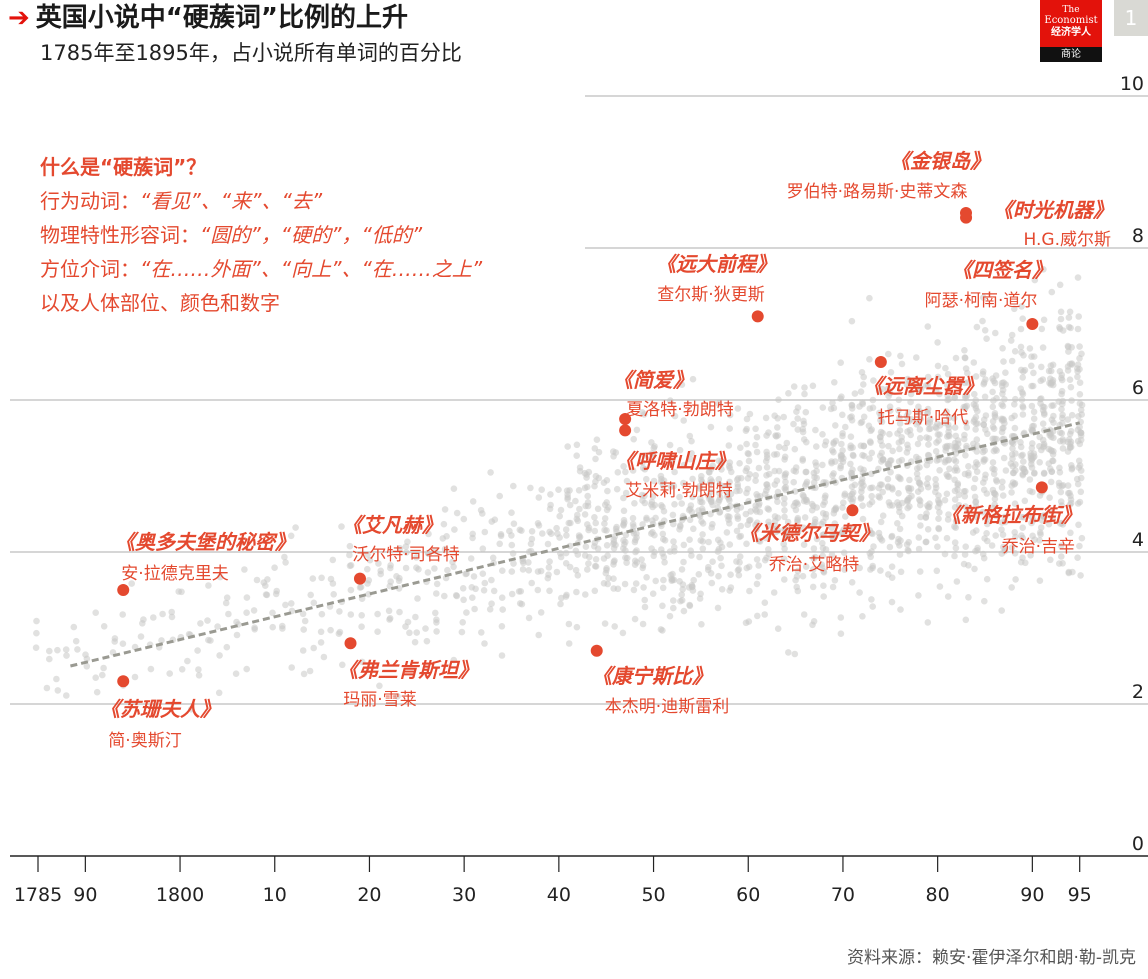 This screenshot has height=979, width=1148. What do you see at coordinates (1131, 18) in the screenshot?
I see `figure-number-badge: 1` at bounding box center [1131, 18].